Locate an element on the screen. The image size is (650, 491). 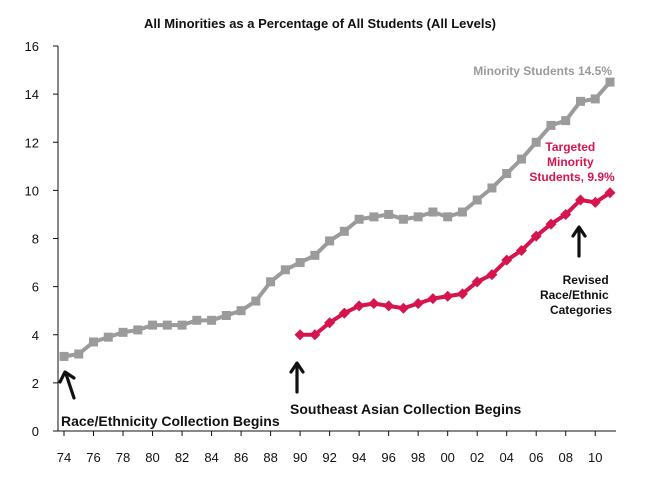
x-tick-label: 90 is located at coordinates (300, 457).